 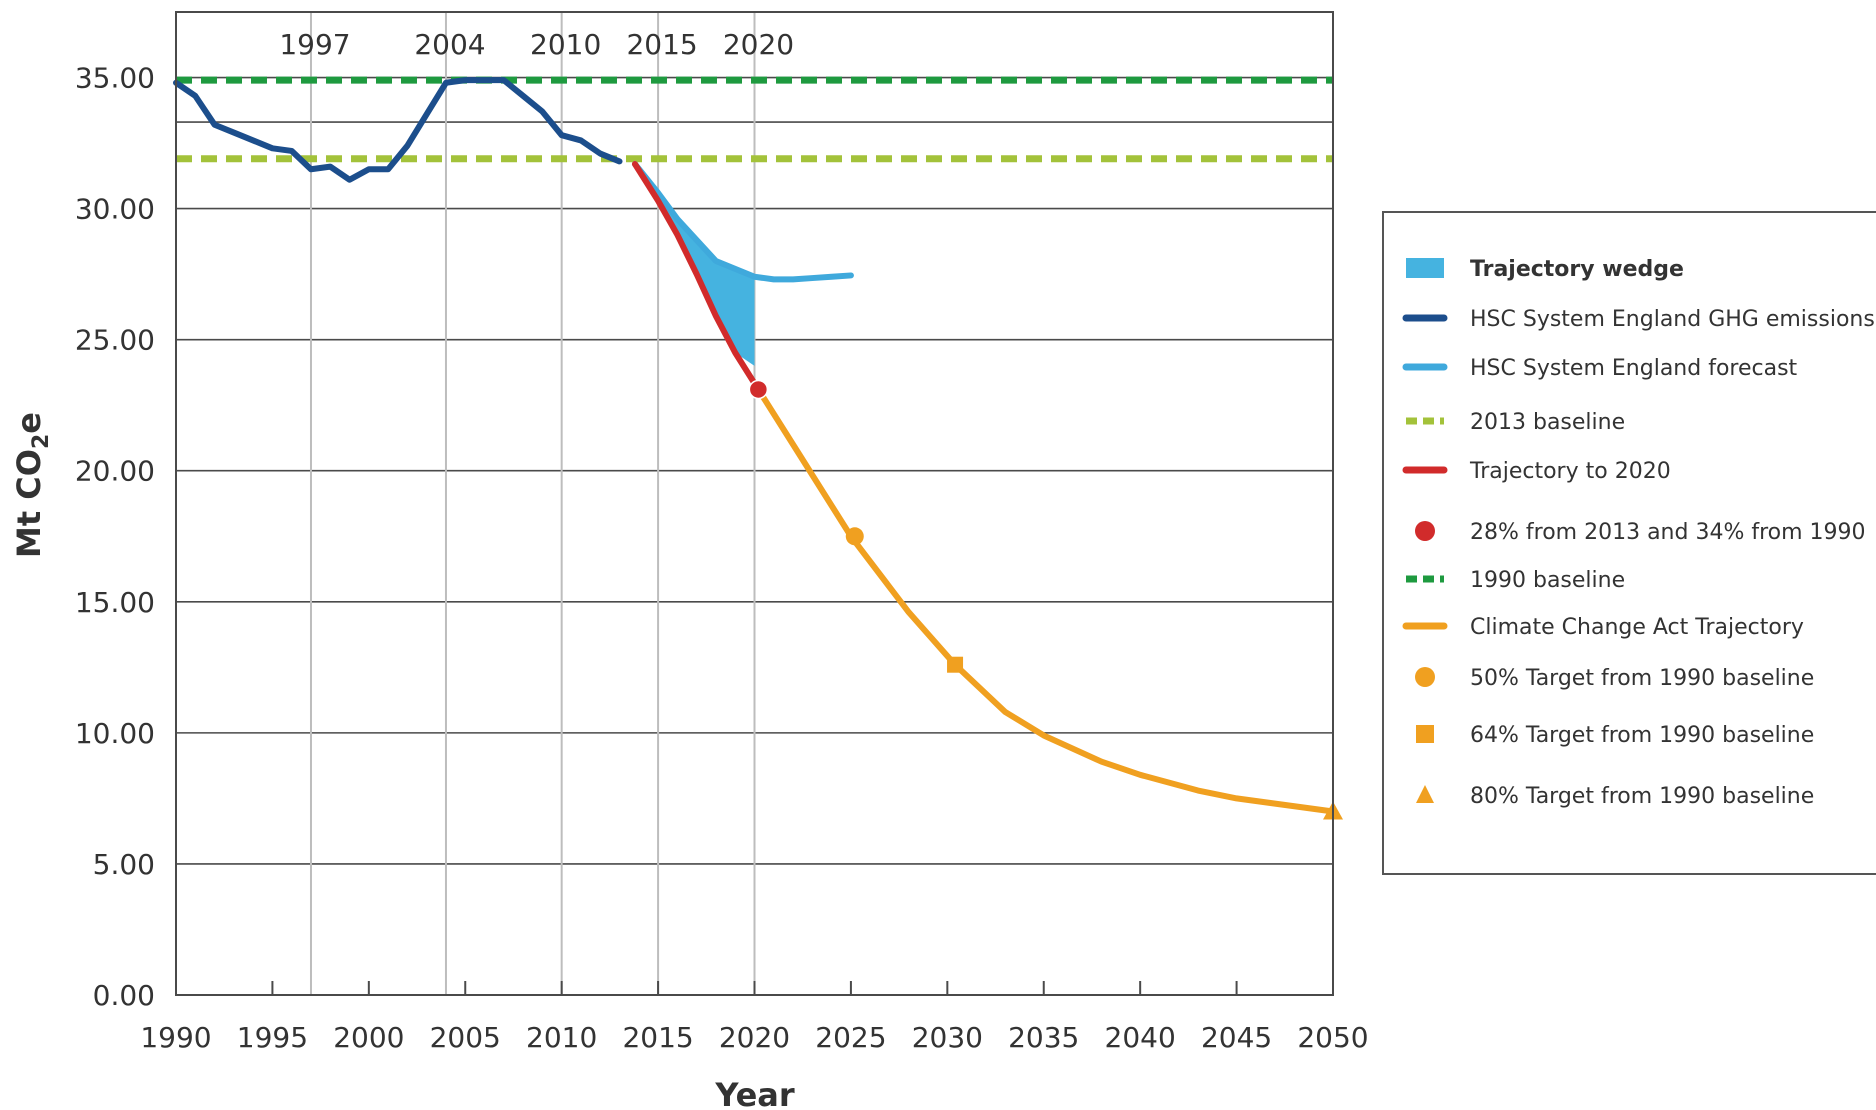 I want to click on x-tick-label: 2050, so click(x=1332, y=1037).